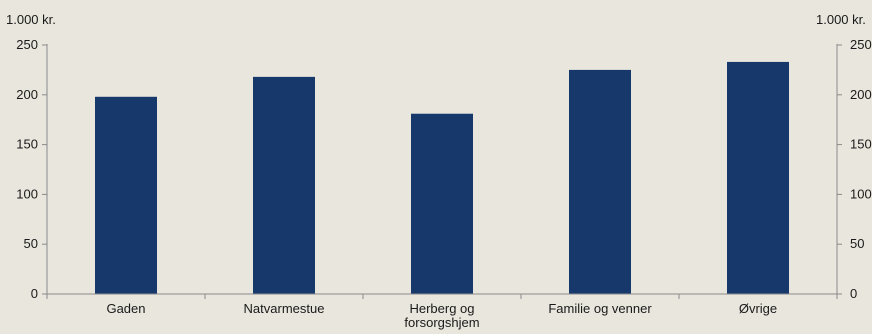 The height and width of the screenshot is (334, 872). Describe the element at coordinates (27, 144) in the screenshot. I see `left-tick-label: 150` at that location.